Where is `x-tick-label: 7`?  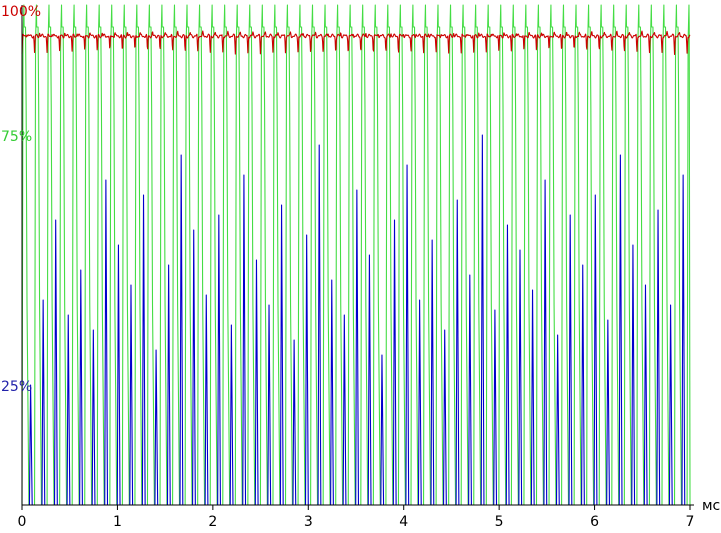 x-tick-label: 7 is located at coordinates (690, 522).